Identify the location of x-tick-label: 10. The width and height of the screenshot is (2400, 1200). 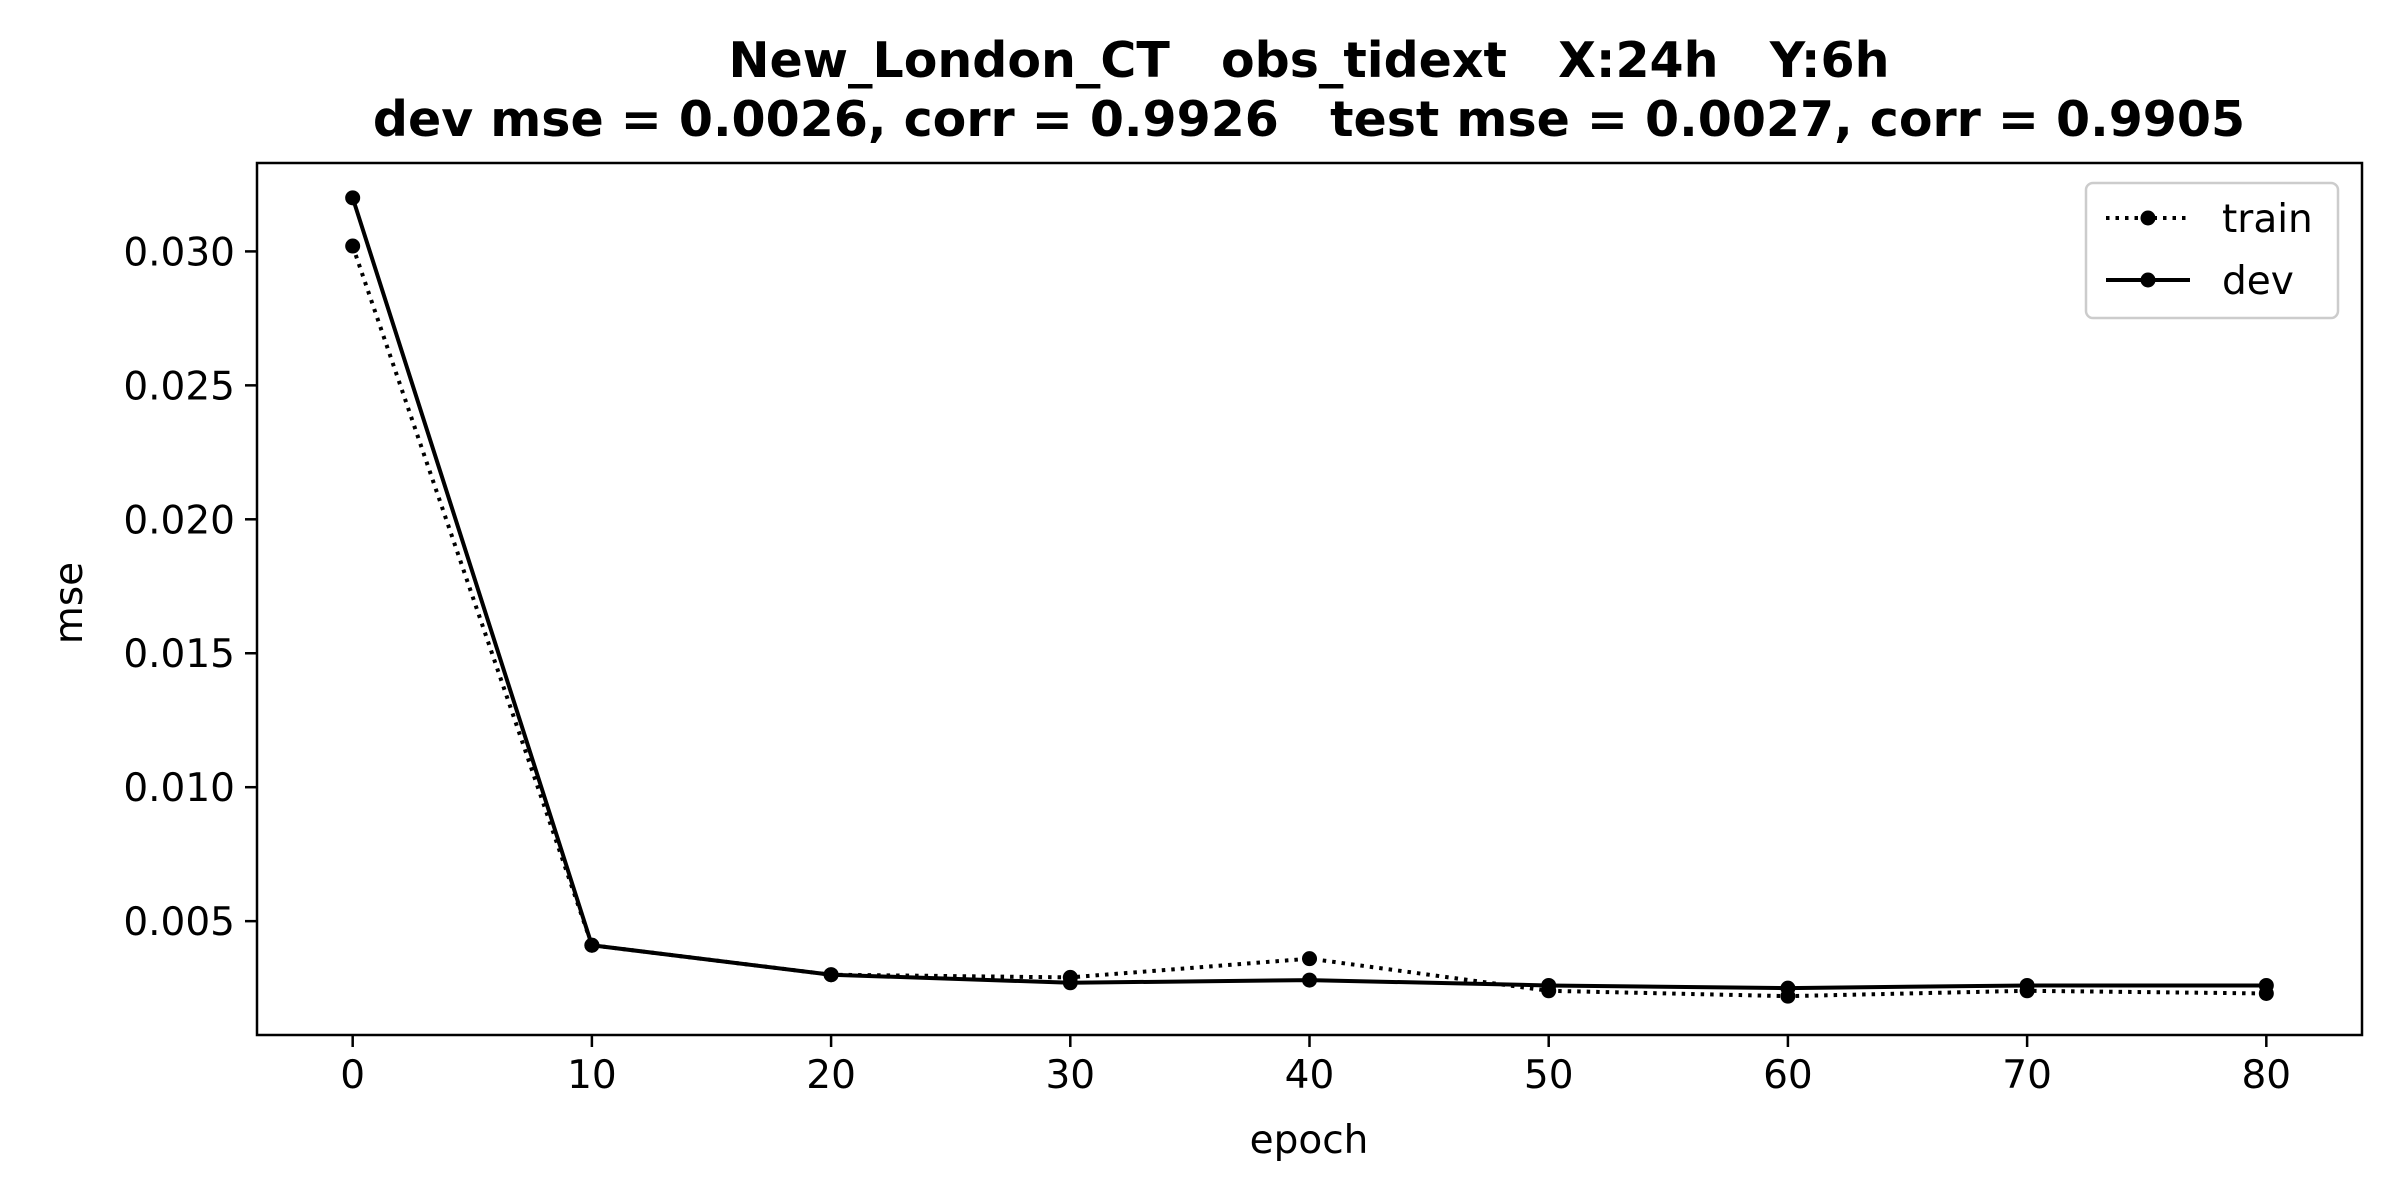
(592, 1075).